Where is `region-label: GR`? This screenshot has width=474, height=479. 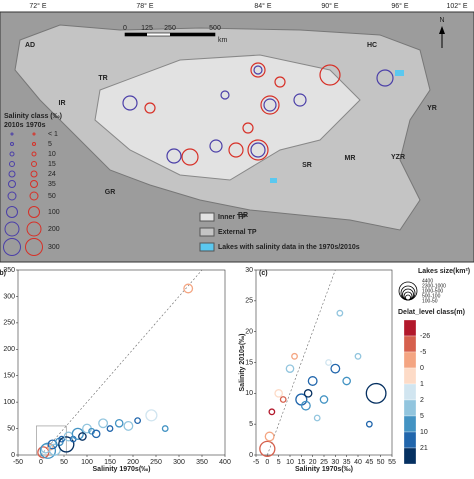 region-label: GR is located at coordinates (110, 192).